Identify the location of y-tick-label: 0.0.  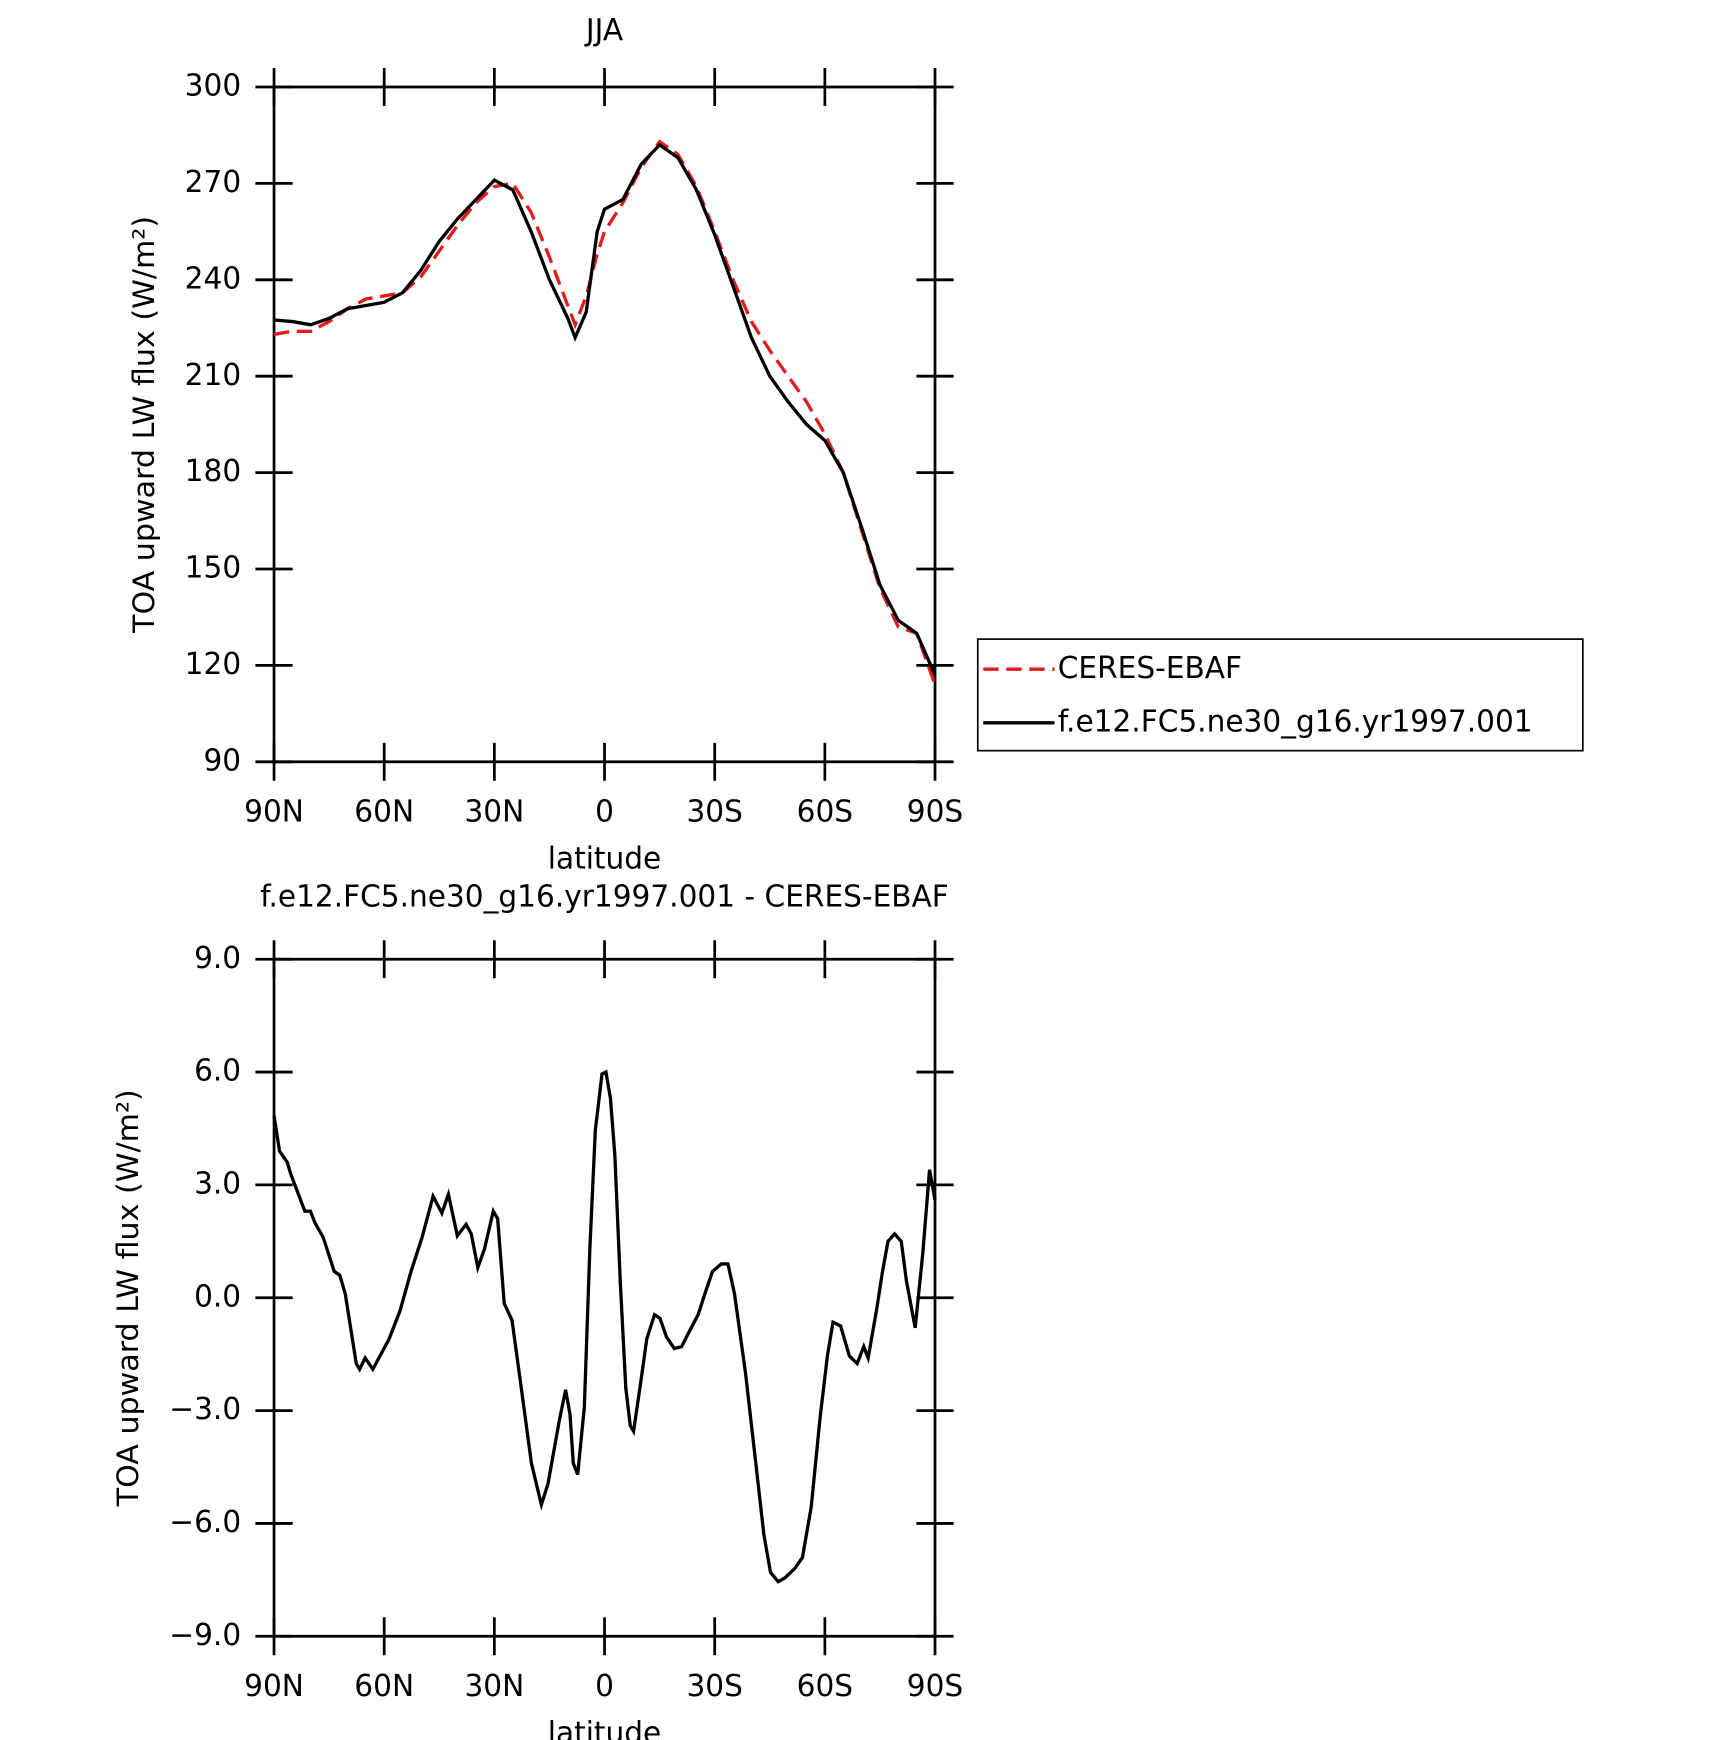
(217, 1296).